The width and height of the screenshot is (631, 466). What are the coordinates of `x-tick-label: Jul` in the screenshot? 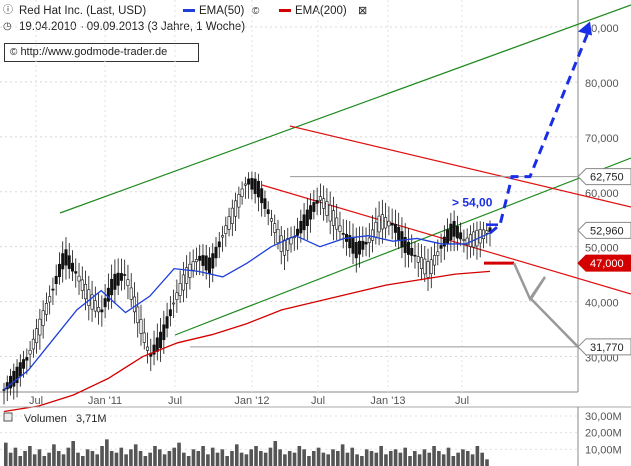 It's located at (462, 401).